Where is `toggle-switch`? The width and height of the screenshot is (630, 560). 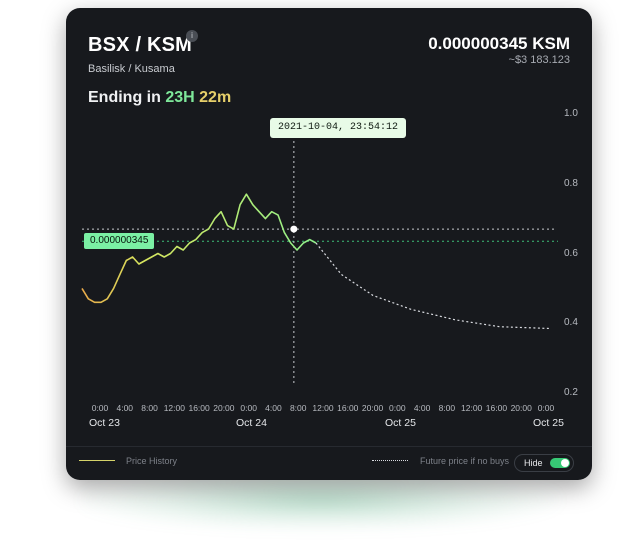 toggle-switch is located at coordinates (560, 463).